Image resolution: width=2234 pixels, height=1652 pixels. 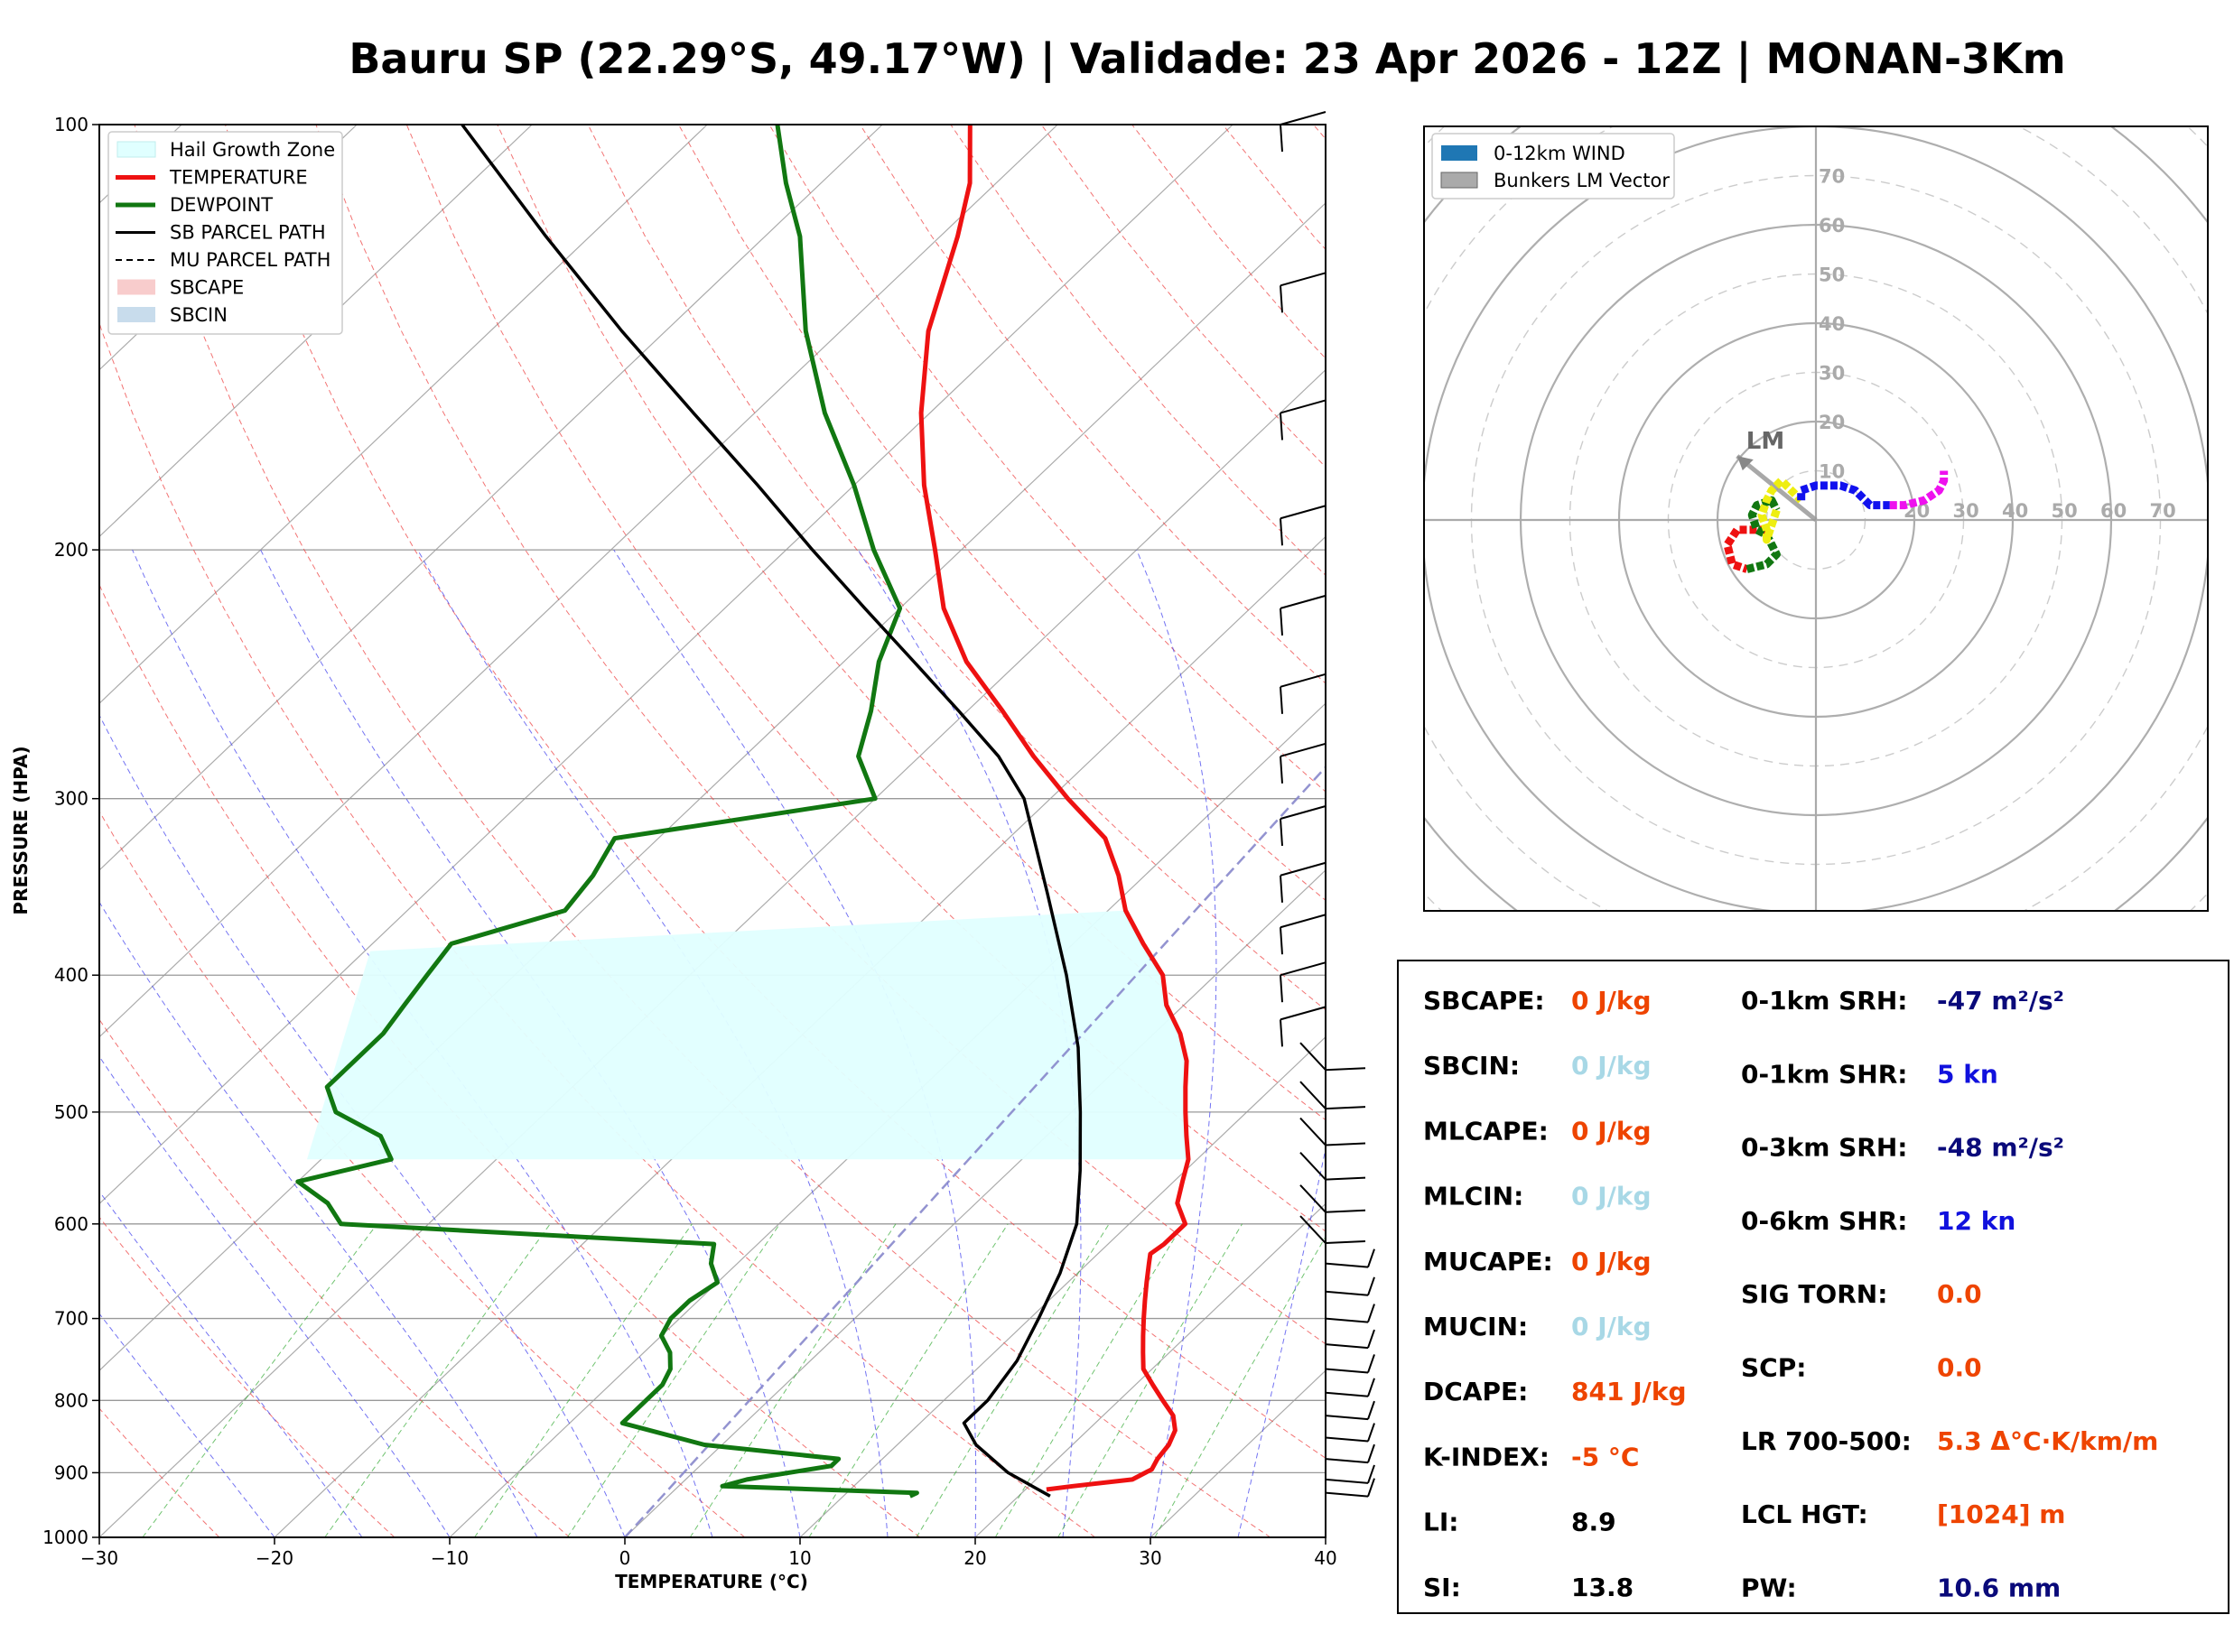 I want to click on hodograph-ring-label: 60, so click(x=1832, y=226).